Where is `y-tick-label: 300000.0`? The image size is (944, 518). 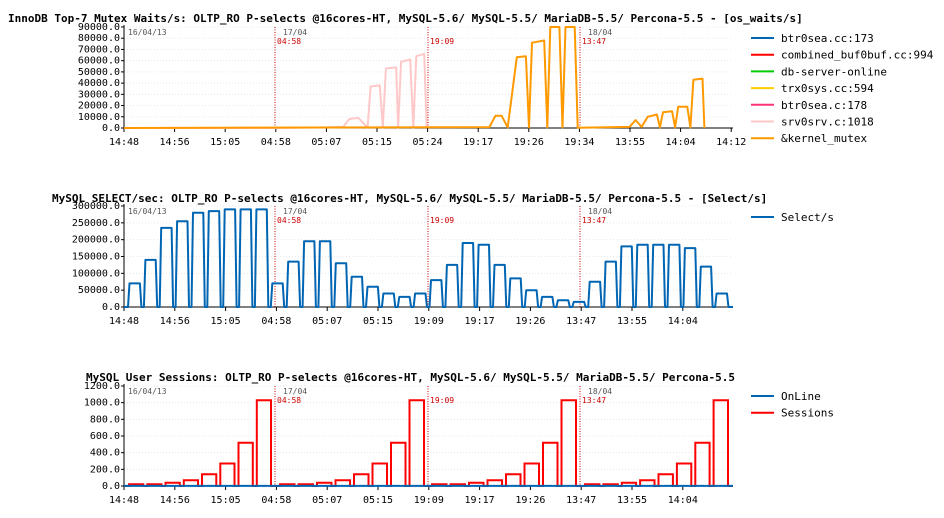
y-tick-label: 300000.0 is located at coordinates (96, 206).